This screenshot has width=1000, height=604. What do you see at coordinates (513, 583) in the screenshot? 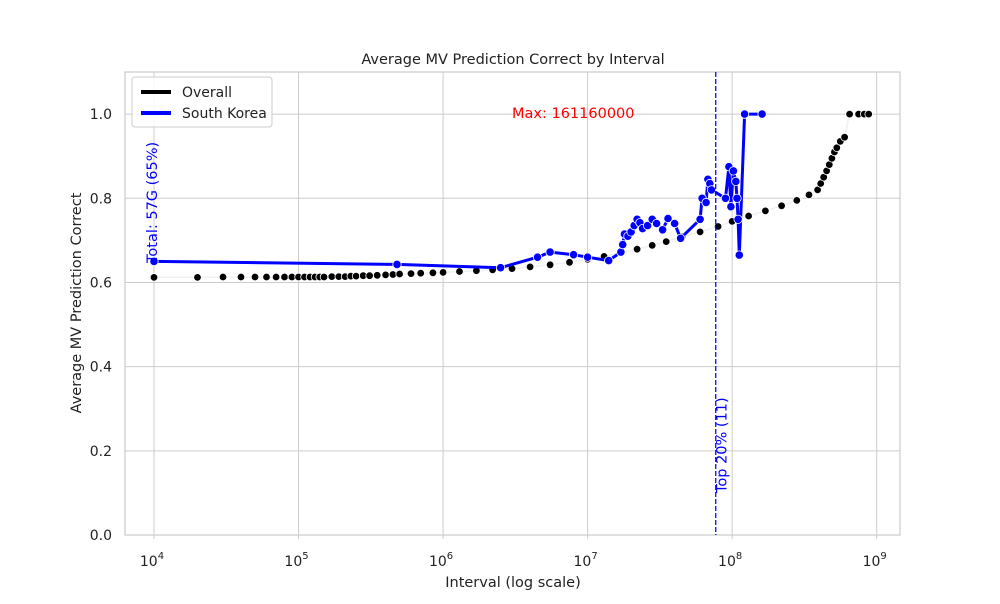
I see `x-axis-label: Interval (log scale)` at bounding box center [513, 583].